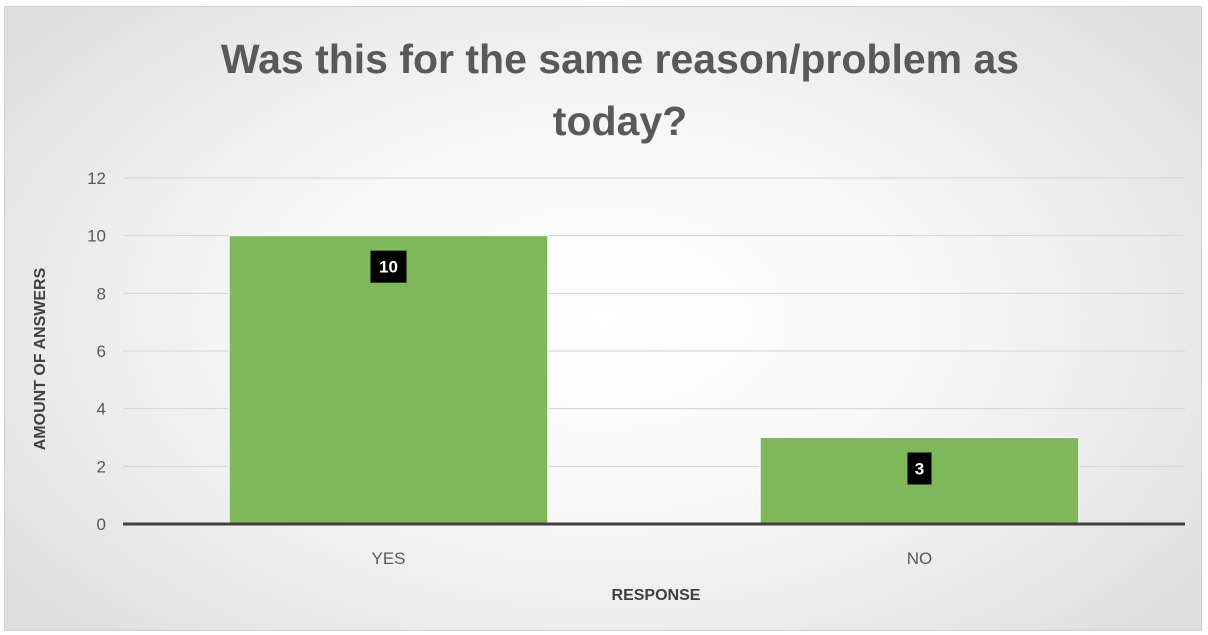  I want to click on y-tick-label: 0, so click(101, 524).